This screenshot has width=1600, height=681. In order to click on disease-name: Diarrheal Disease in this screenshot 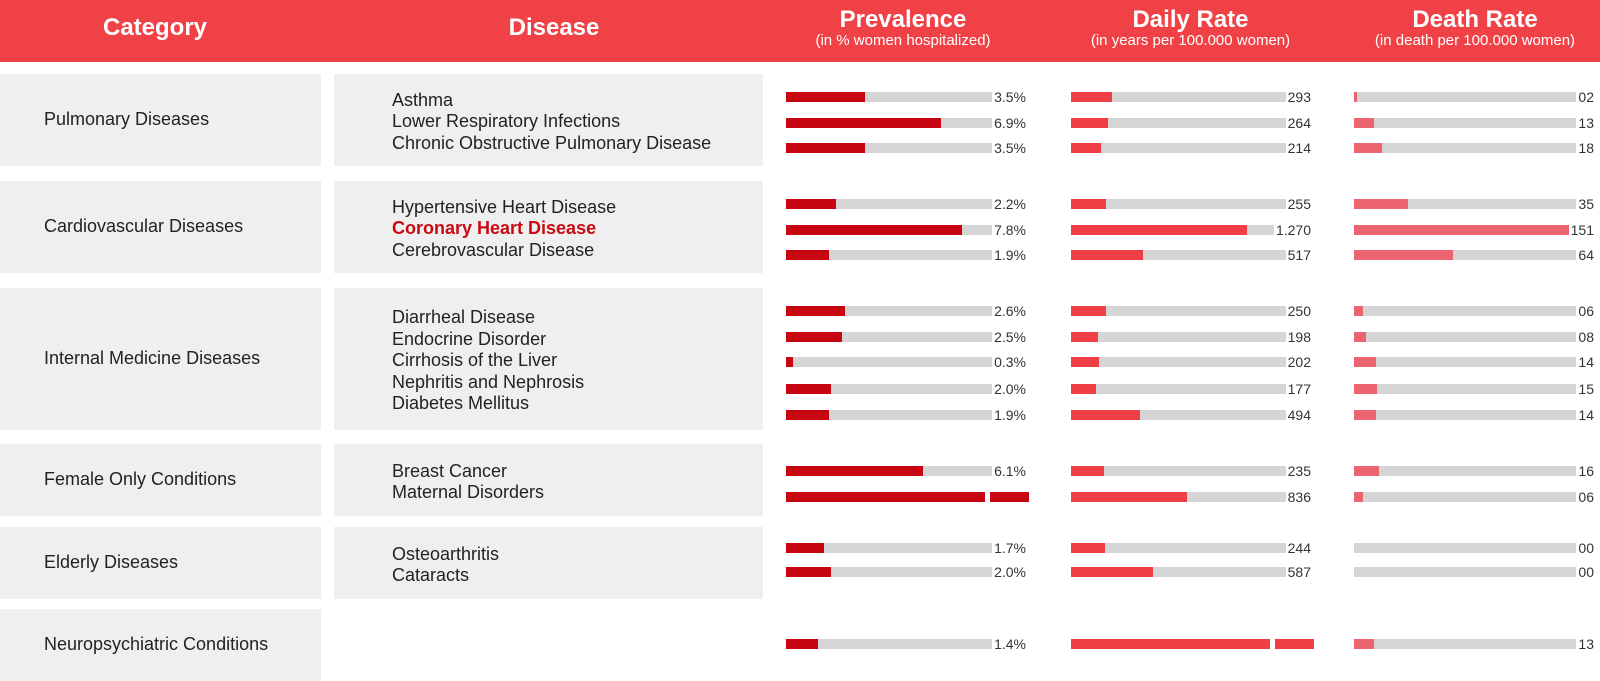, I will do `click(464, 317)`.